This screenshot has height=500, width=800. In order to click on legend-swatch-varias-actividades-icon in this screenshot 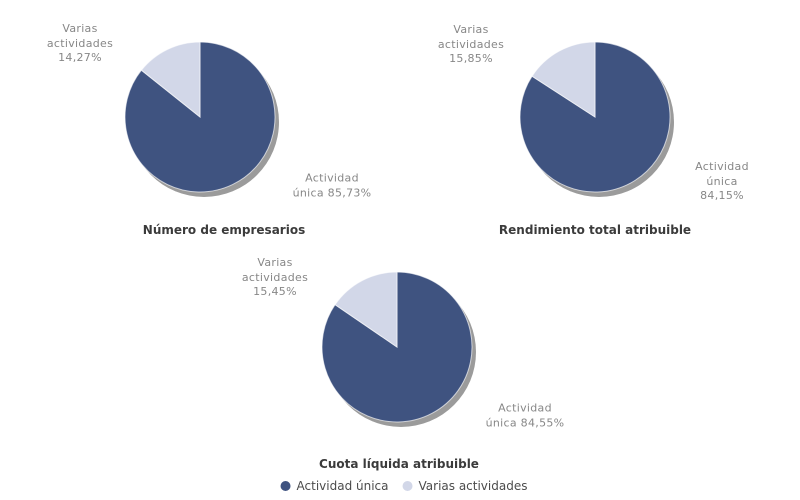, I will do `click(407, 486)`.